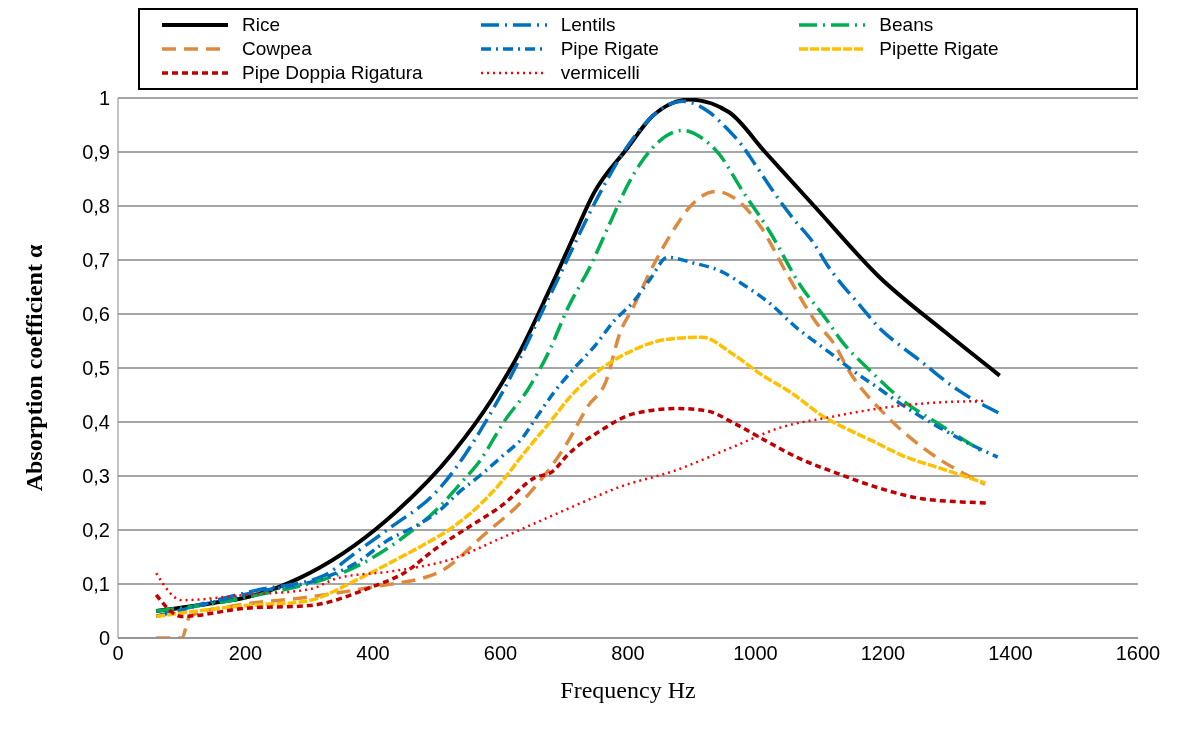 The image size is (1184, 732). What do you see at coordinates (96, 152) in the screenshot?
I see `y-tick-label: 0,9` at bounding box center [96, 152].